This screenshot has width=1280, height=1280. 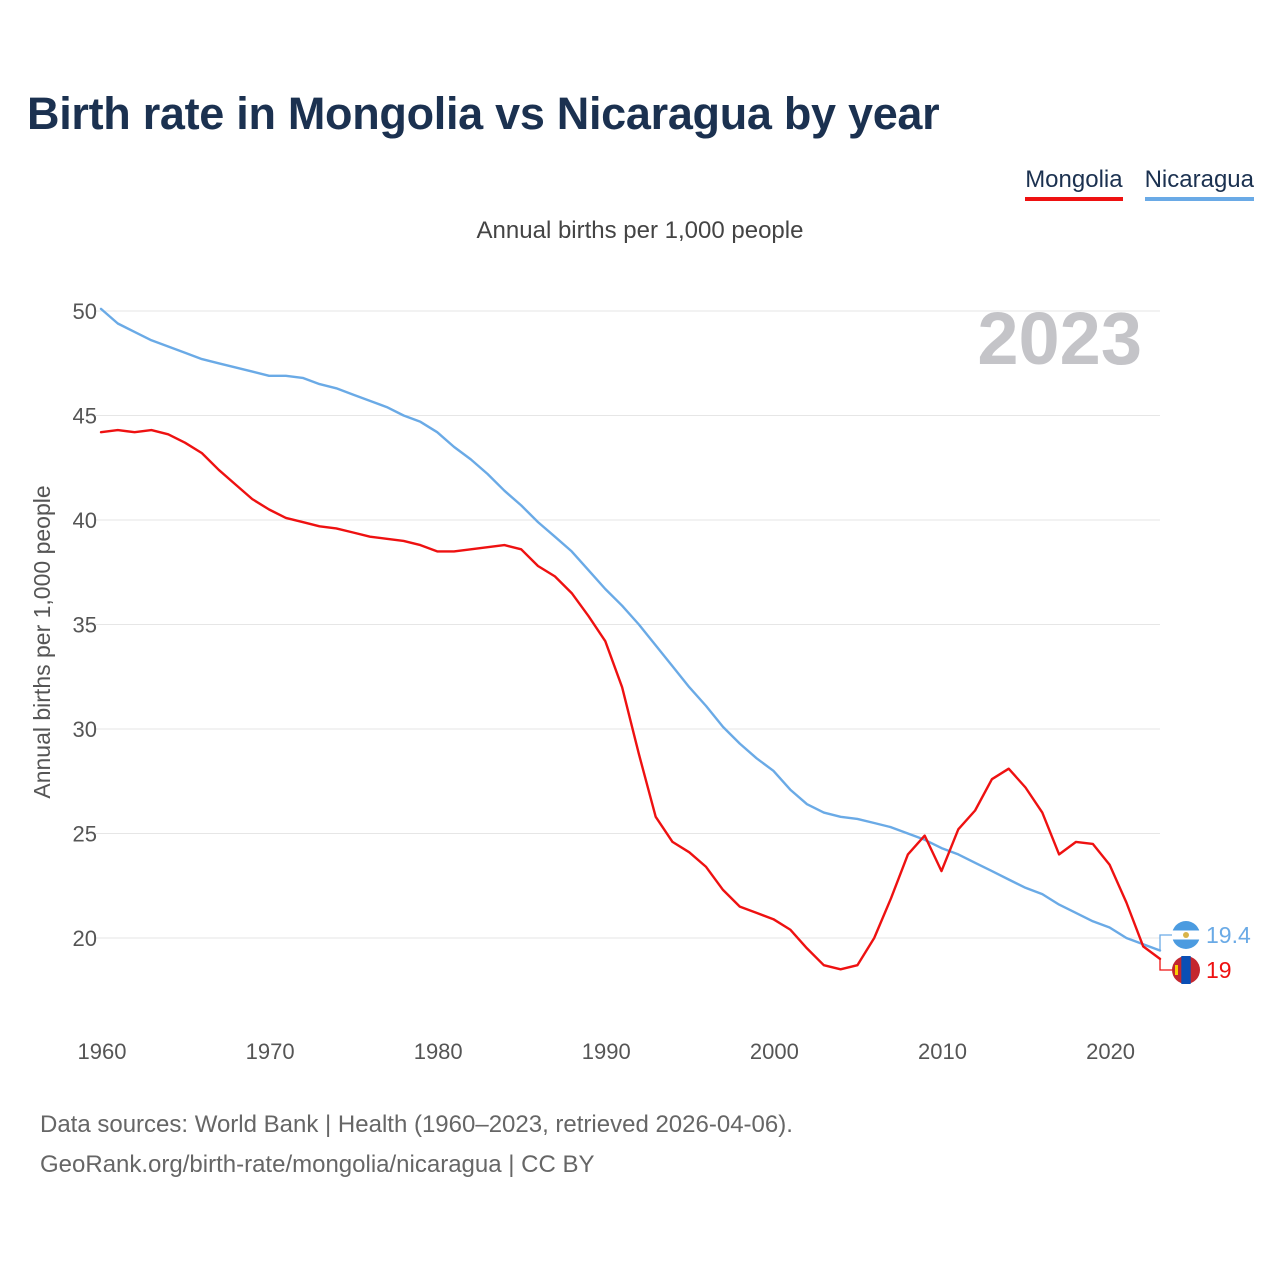 What do you see at coordinates (942, 1051) in the screenshot?
I see `x-tick-label: 2010` at bounding box center [942, 1051].